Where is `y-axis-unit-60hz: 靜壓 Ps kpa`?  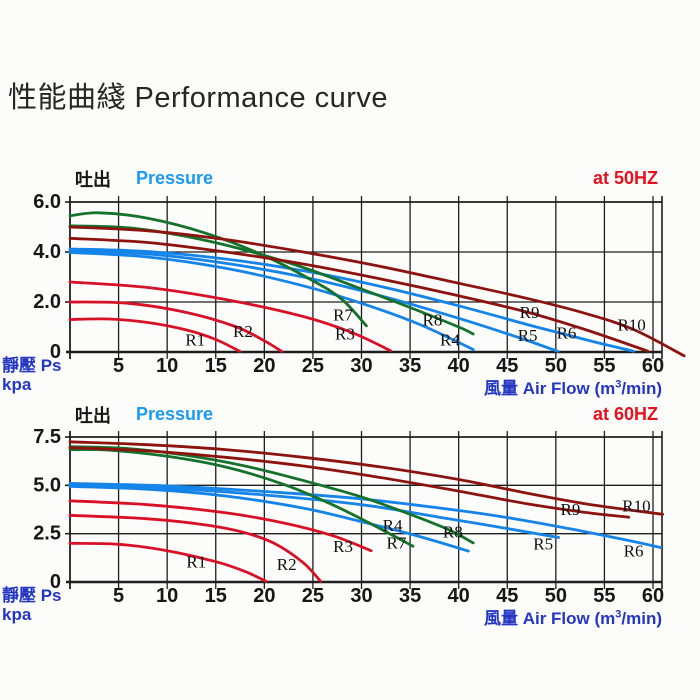 y-axis-unit-60hz: 靜壓 Ps kpa is located at coordinates (32, 605).